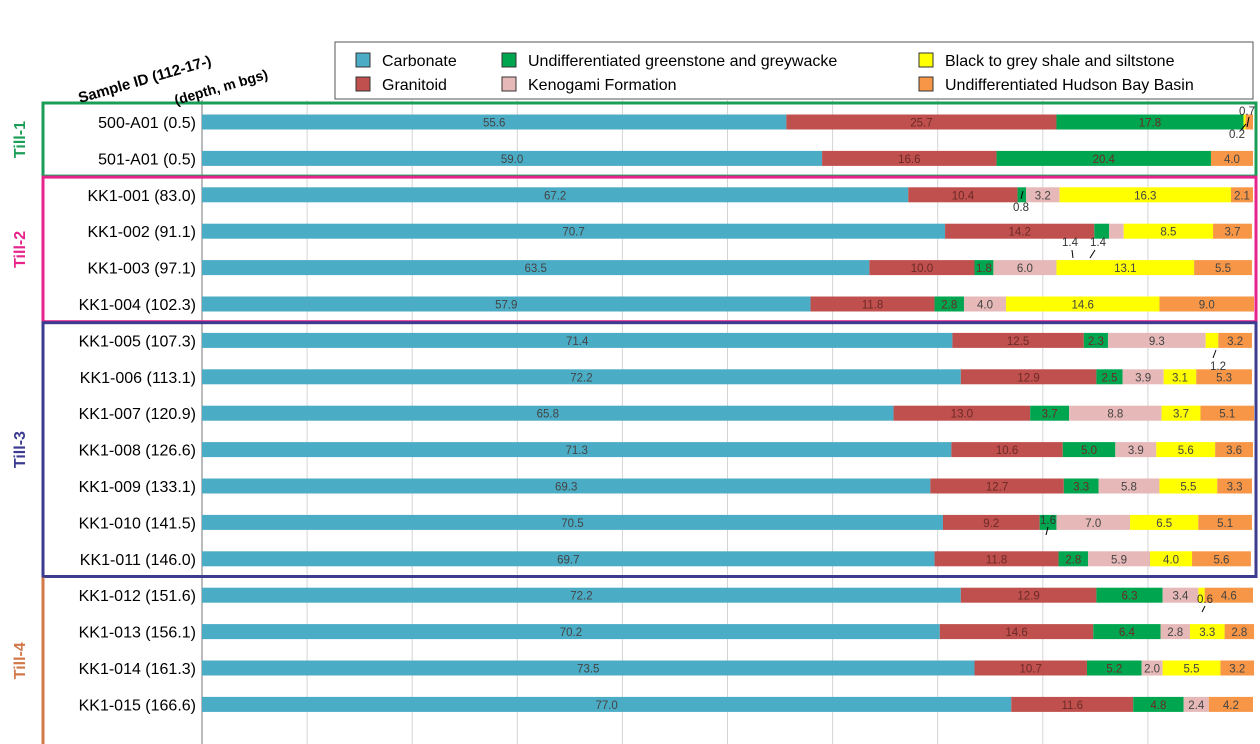  Describe the element at coordinates (137, 487) in the screenshot. I see `row-label: KK1-009 (133.1)` at that location.